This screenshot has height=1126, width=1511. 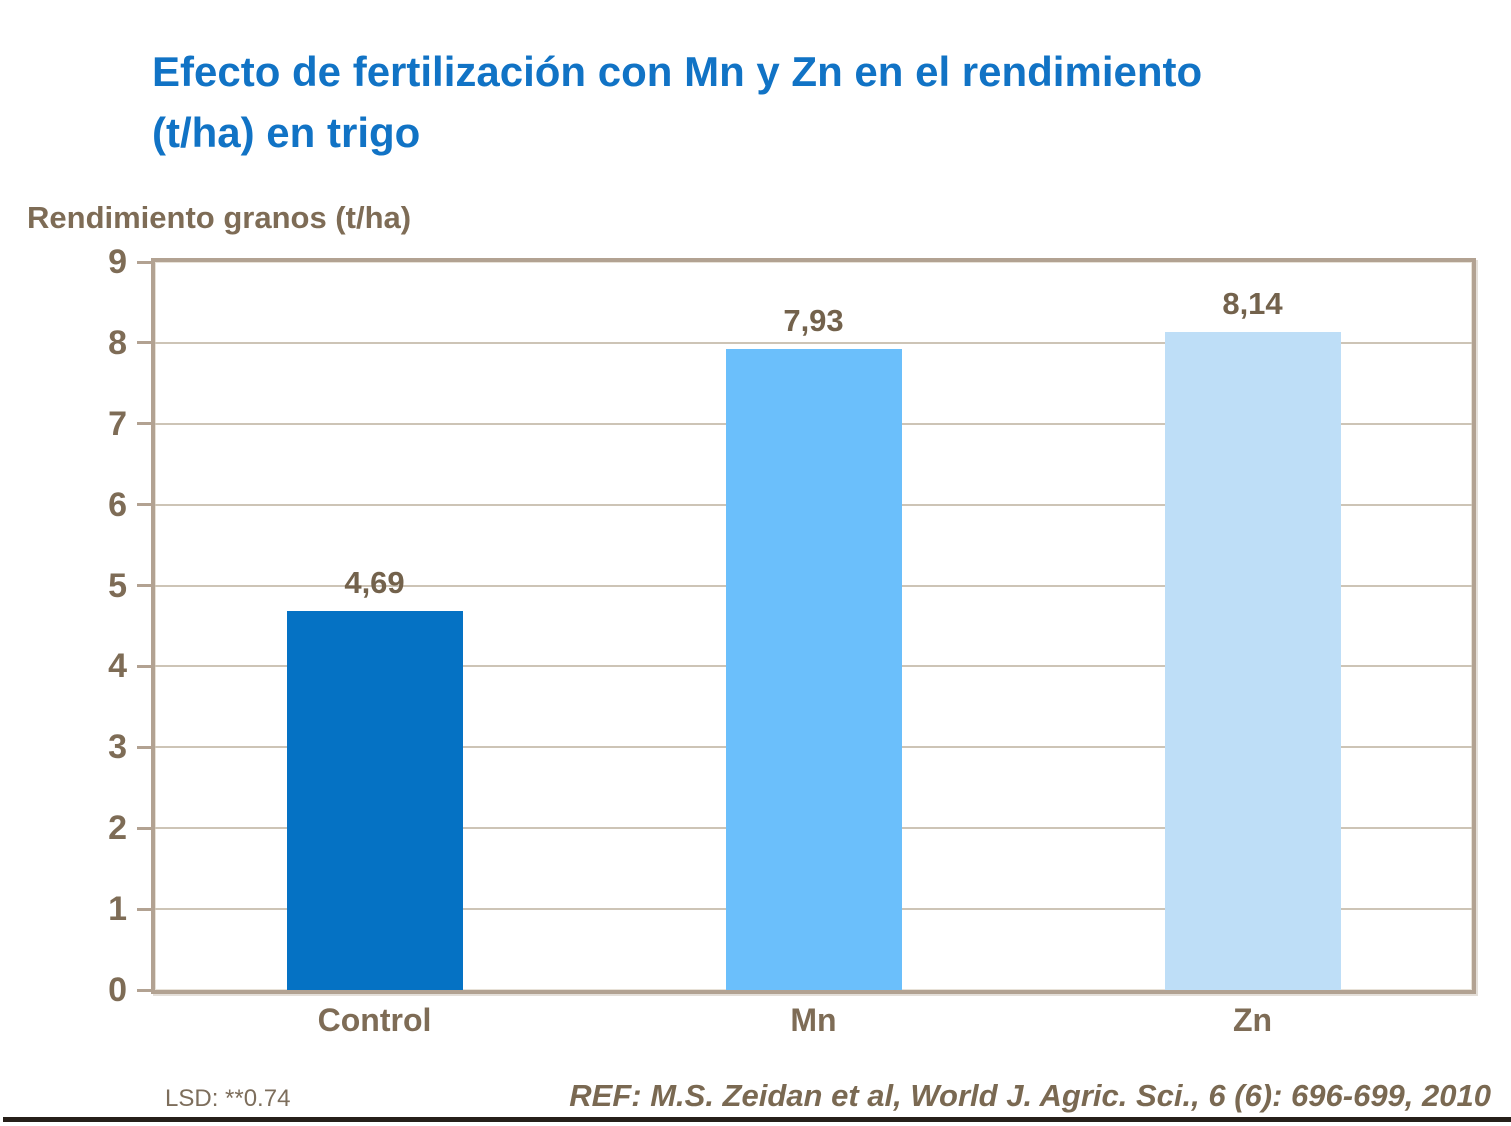 I want to click on bar-value-label: 4,69, so click(x=374, y=582).